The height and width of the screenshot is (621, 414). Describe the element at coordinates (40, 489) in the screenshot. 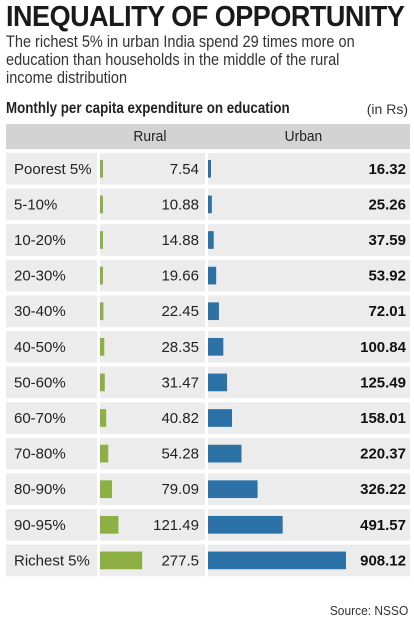

I see `category-label: 80-90%` at that location.